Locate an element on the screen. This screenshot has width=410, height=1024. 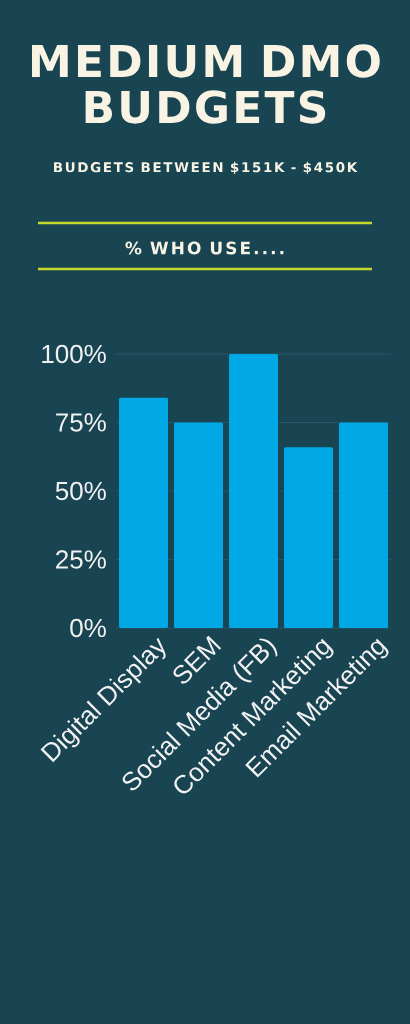
y-tick-label: 100% is located at coordinates (74, 354).